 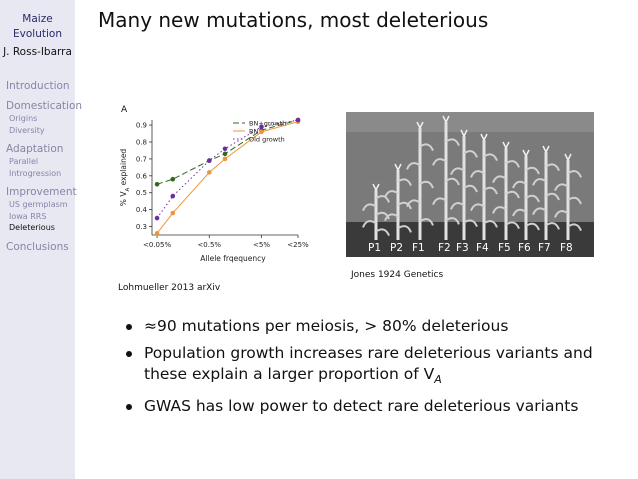 What do you see at coordinates (35, 173) in the screenshot?
I see `sidebar-subsection-introgression: Introgression` at bounding box center [35, 173].